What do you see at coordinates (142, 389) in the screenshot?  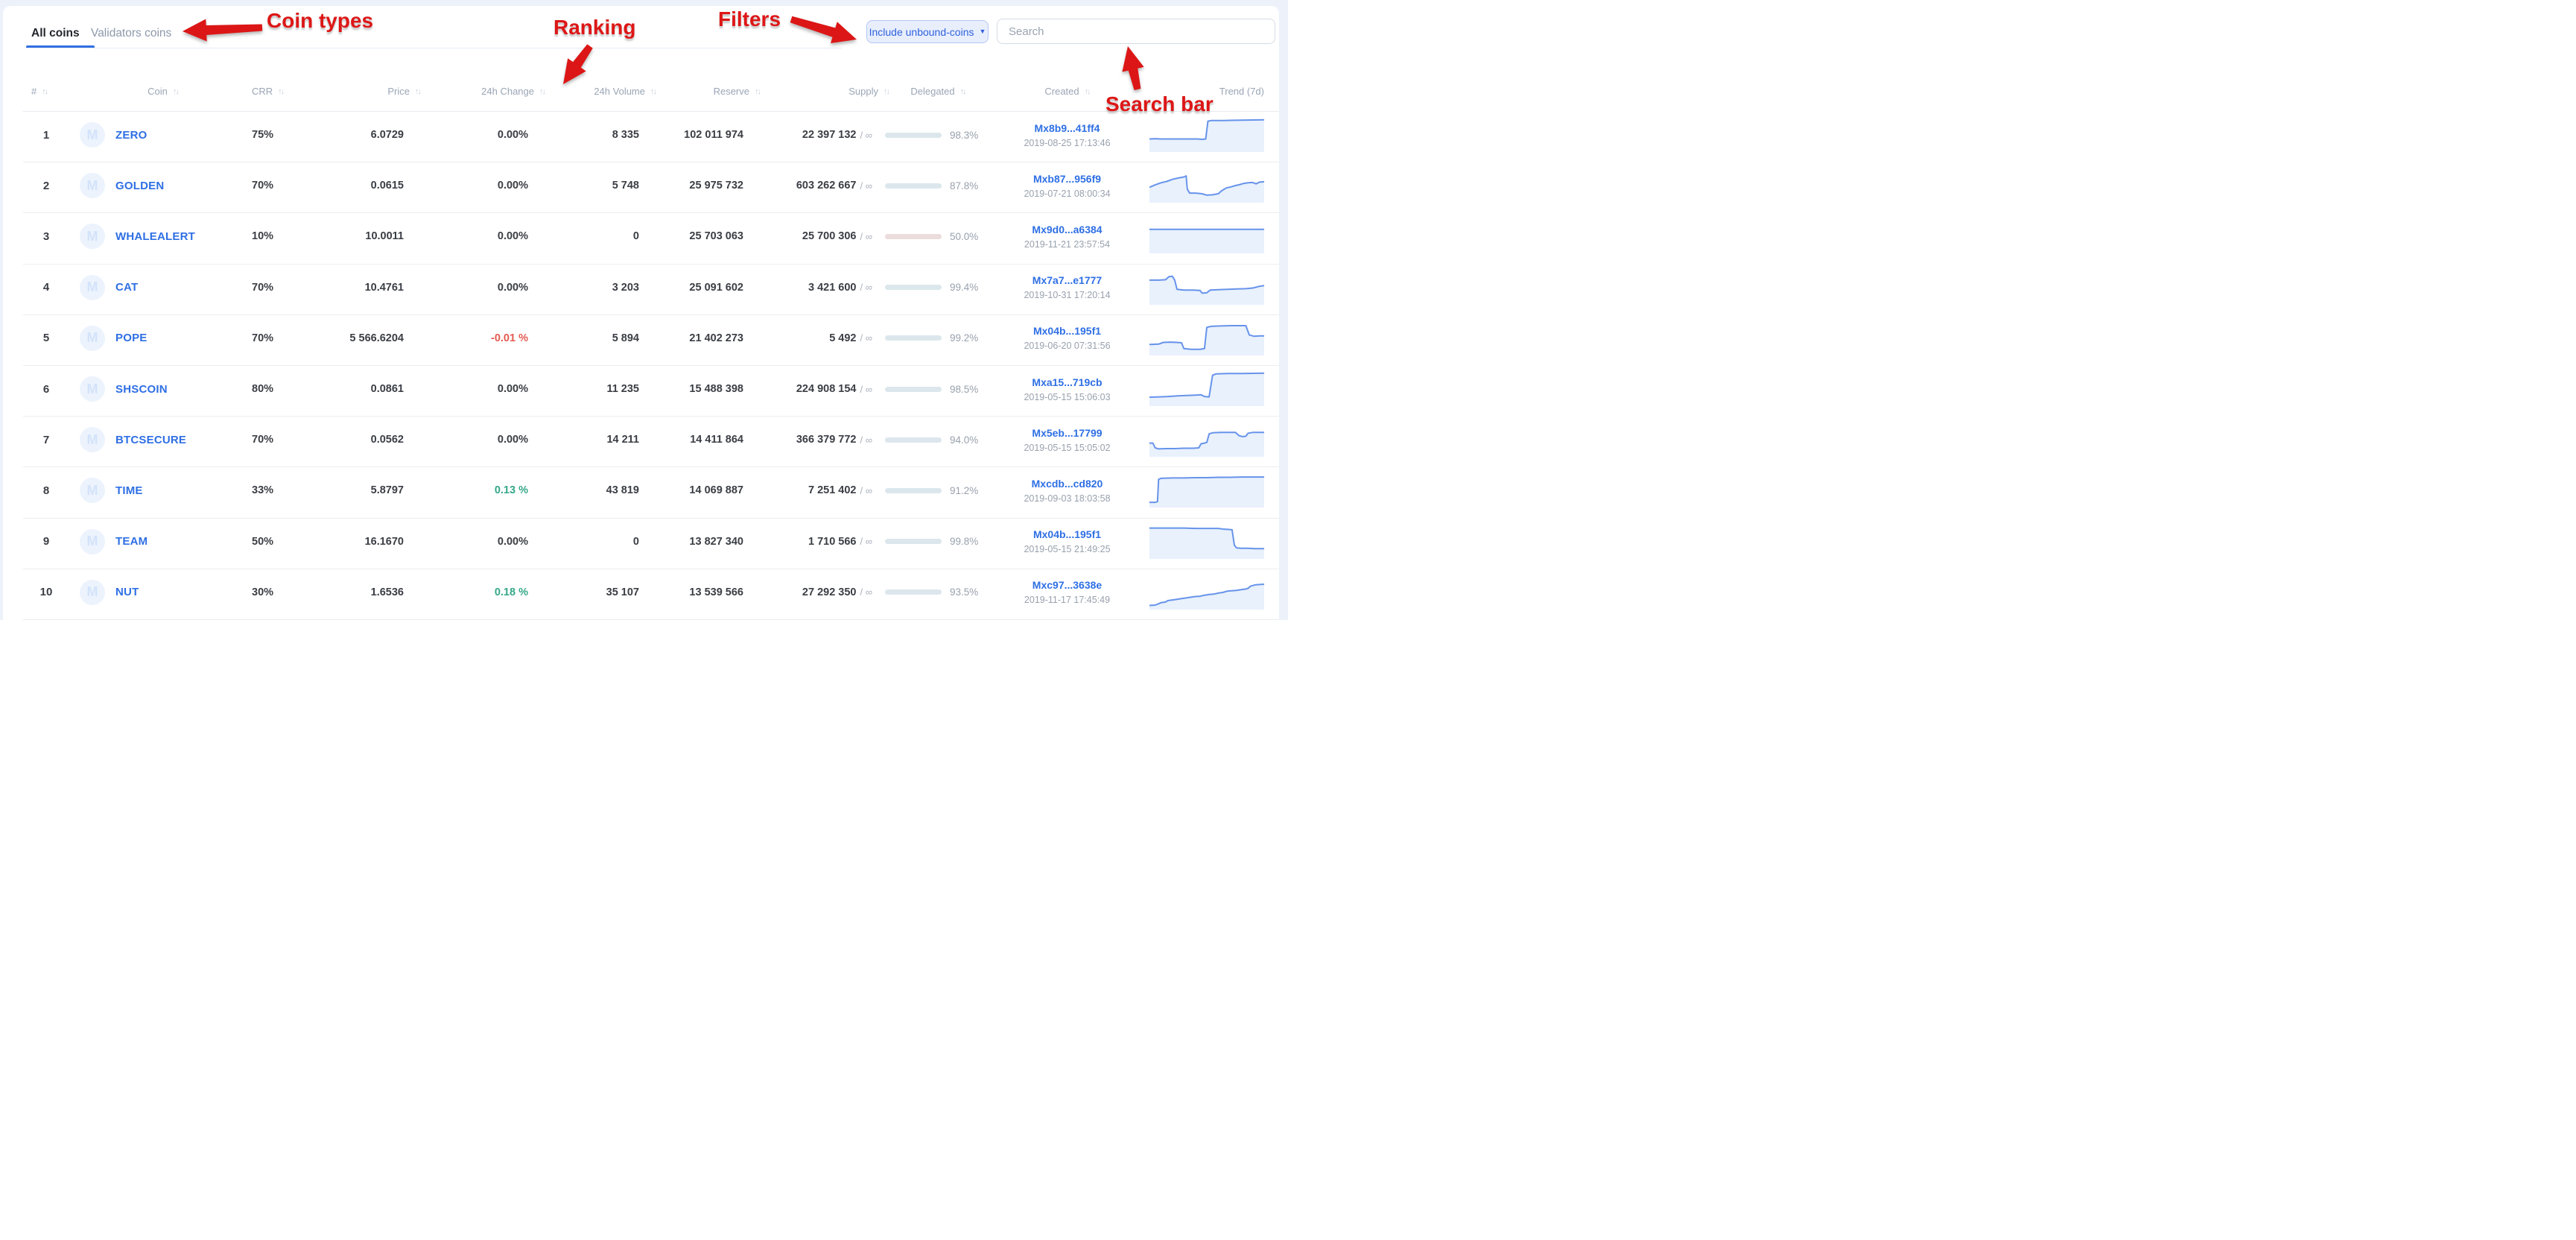 I see `coin-name-link: SHSCOIN` at bounding box center [142, 389].